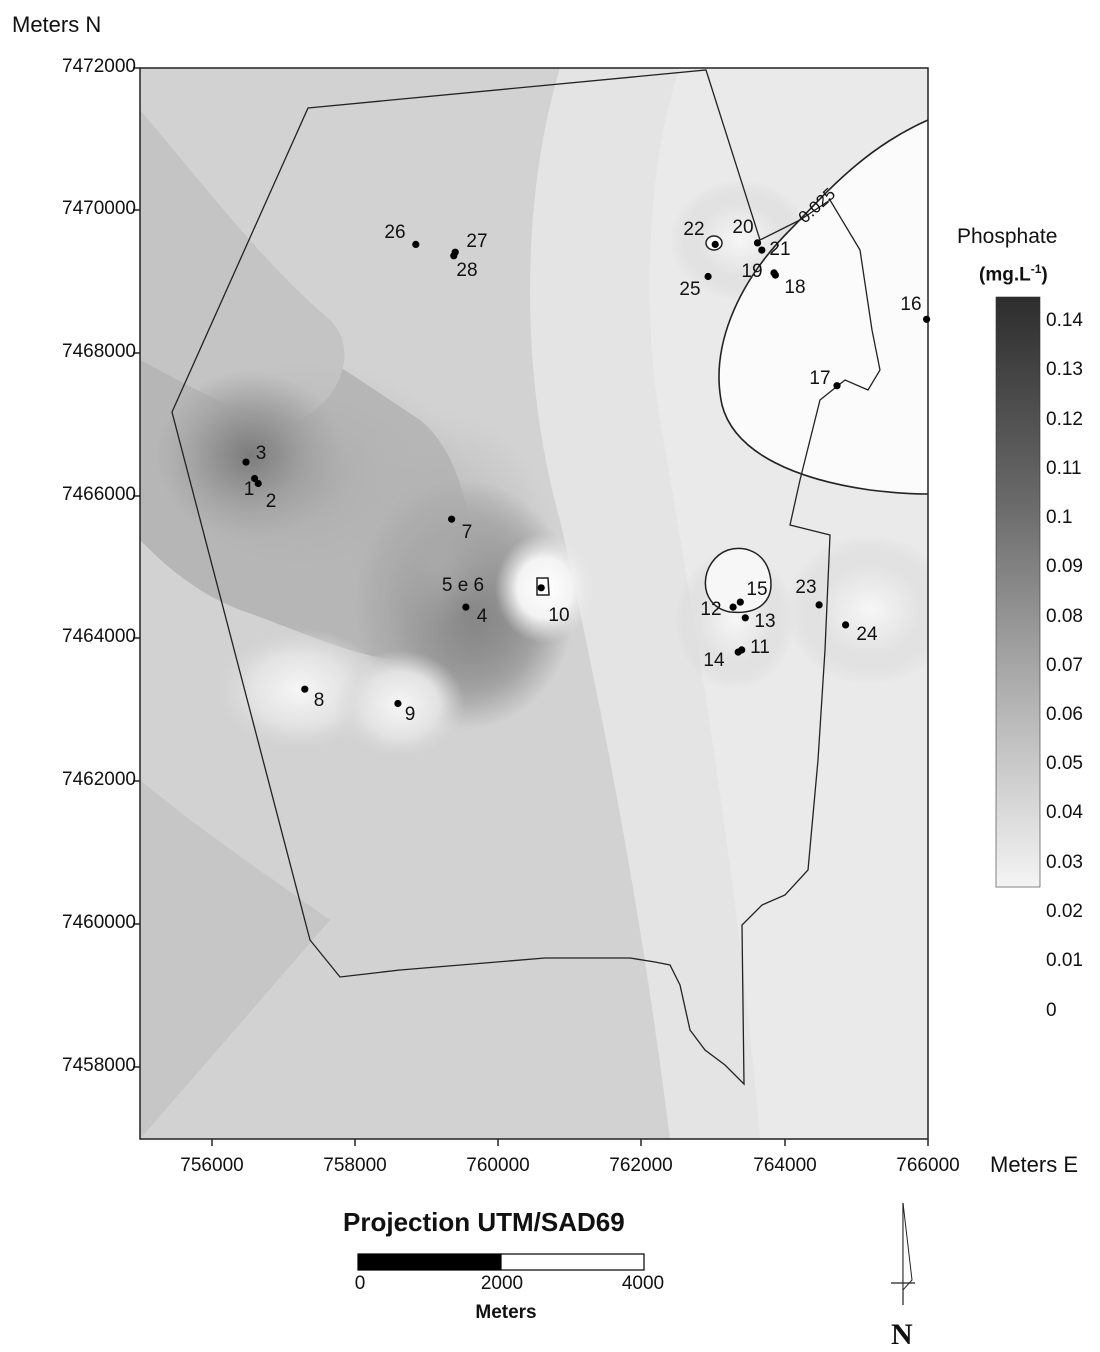  What do you see at coordinates (1051, 1010) in the screenshot?
I see `legend-tick-label: 0` at bounding box center [1051, 1010].